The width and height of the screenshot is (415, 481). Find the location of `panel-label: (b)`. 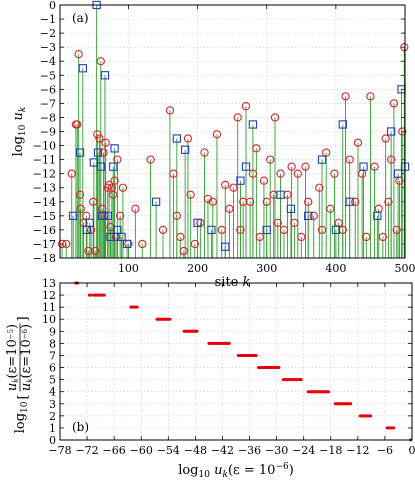

panel-label: (b) is located at coordinates (80, 427).